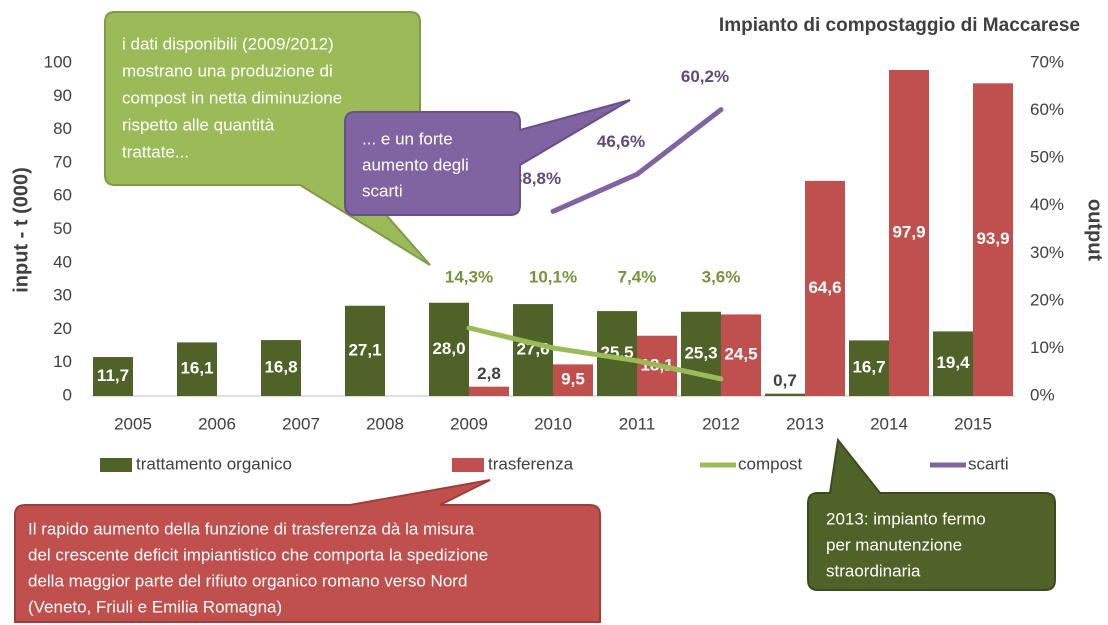 The width and height of the screenshot is (1108, 625). I want to click on x-tick-label: 2010, so click(553, 423).